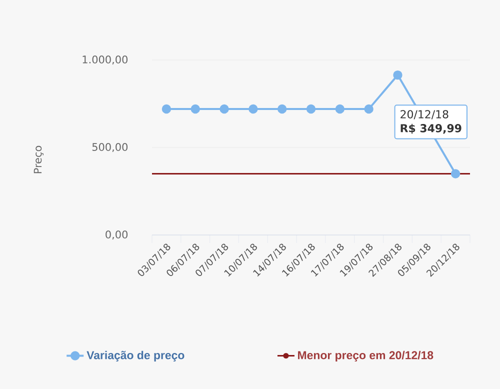 Image resolution: width=500 pixels, height=389 pixels. Describe the element at coordinates (105, 60) in the screenshot. I see `y-tick-label: 1.000,00` at that location.